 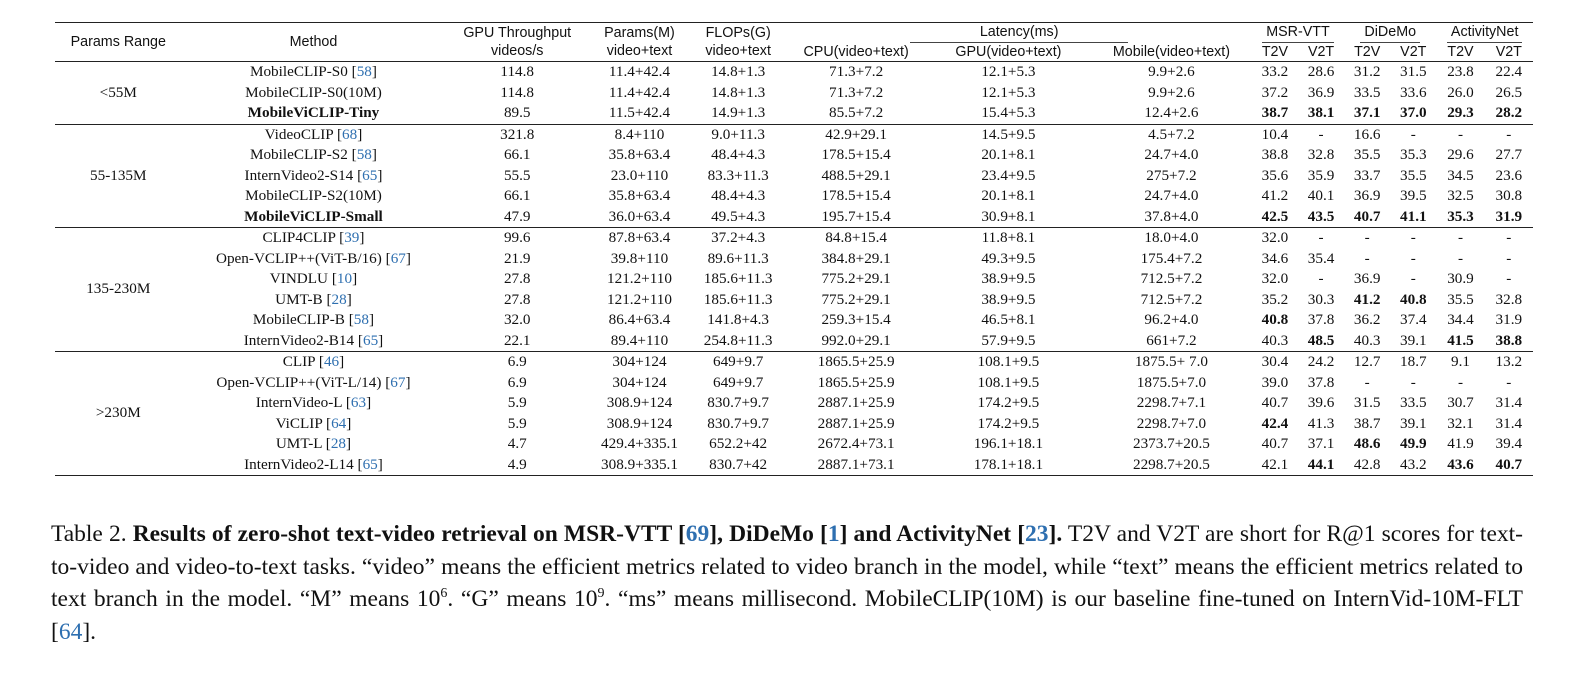 I want to click on activitynet-t2v-cell: -, so click(x=1460, y=382).